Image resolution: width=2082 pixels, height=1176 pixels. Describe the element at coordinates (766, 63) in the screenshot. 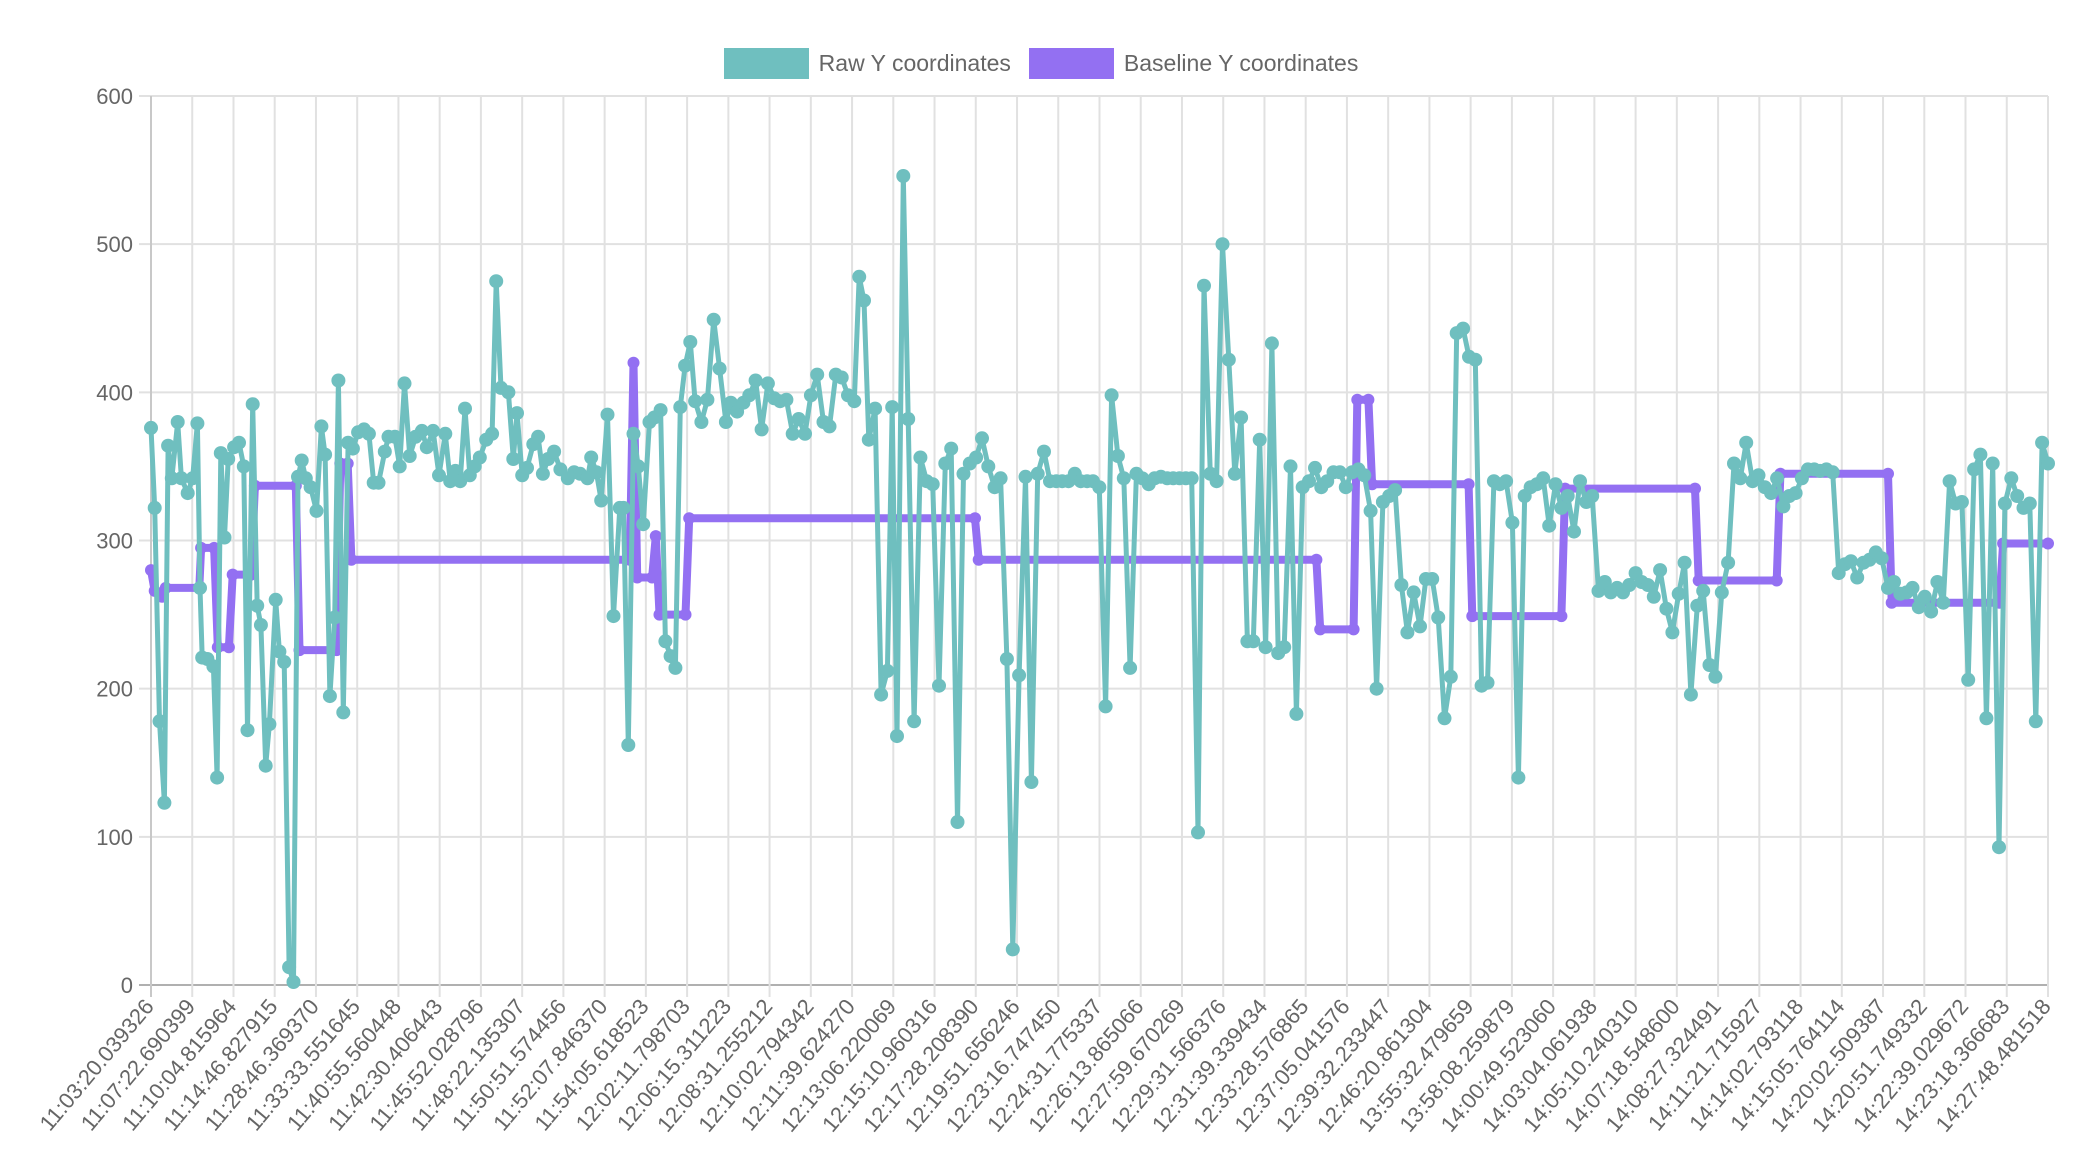

I see `legend-swatch-raw` at that location.